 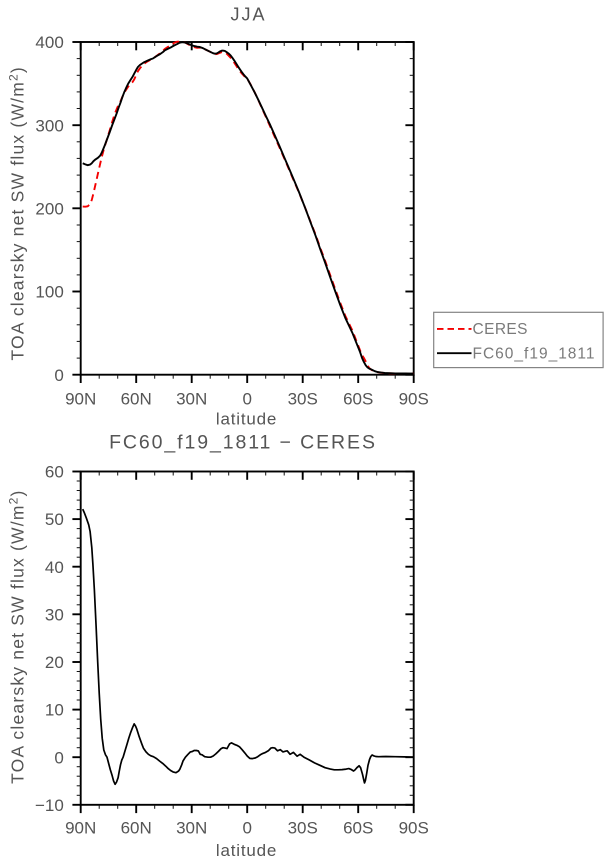 What do you see at coordinates (49, 125) in the screenshot?
I see `svg-text: 300` at bounding box center [49, 125].